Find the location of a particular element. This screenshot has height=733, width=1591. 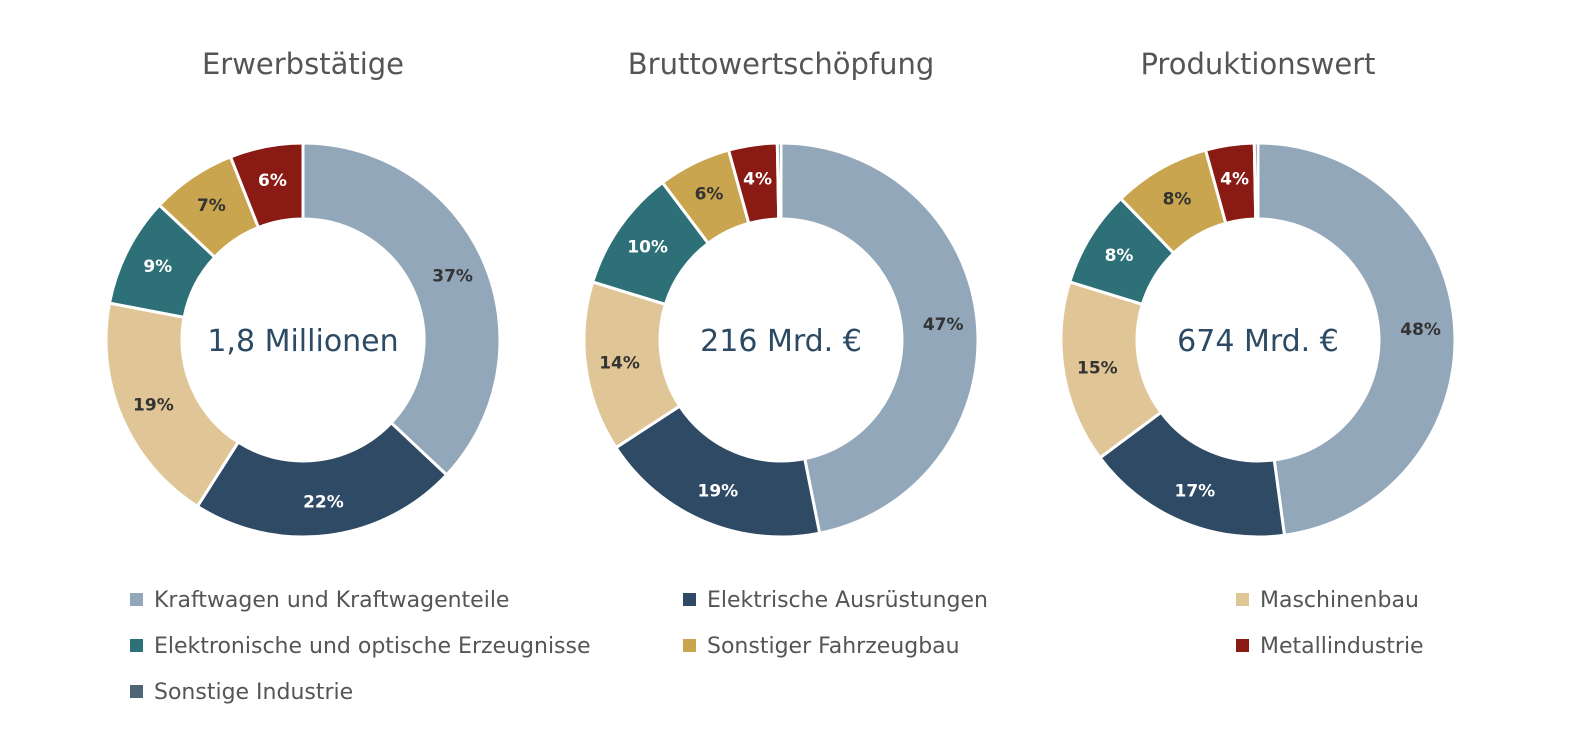

donut-slice-maschinenbau is located at coordinates (172, 405).